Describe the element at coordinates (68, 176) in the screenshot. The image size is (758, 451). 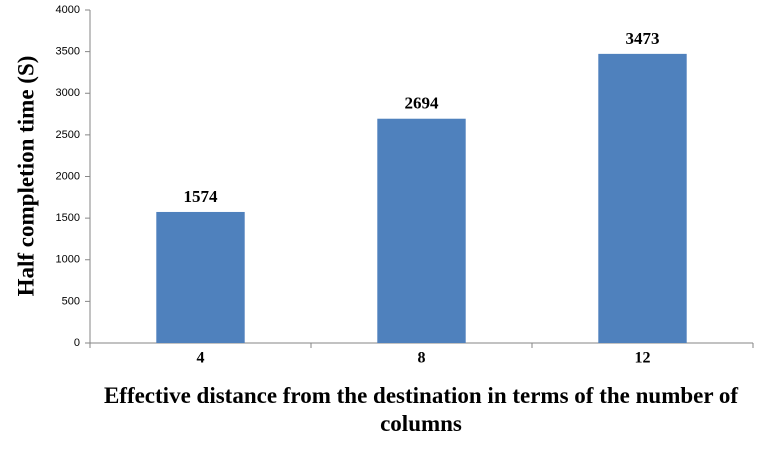
I see `y-tick-label: 2000` at that location.